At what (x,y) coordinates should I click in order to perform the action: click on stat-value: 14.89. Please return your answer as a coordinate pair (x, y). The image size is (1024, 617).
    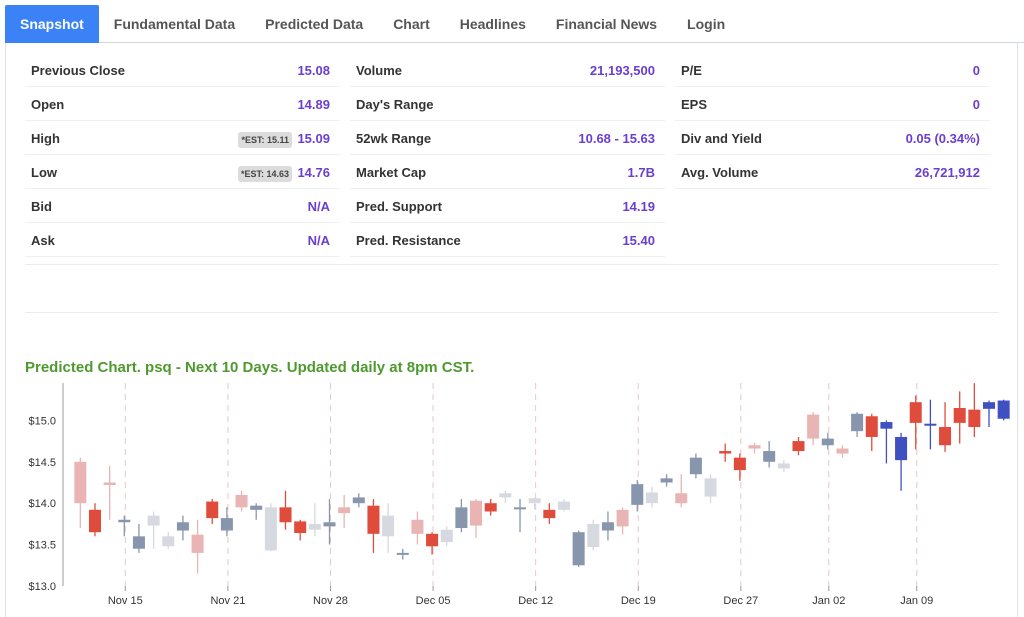
    Looking at the image, I should click on (313, 104).